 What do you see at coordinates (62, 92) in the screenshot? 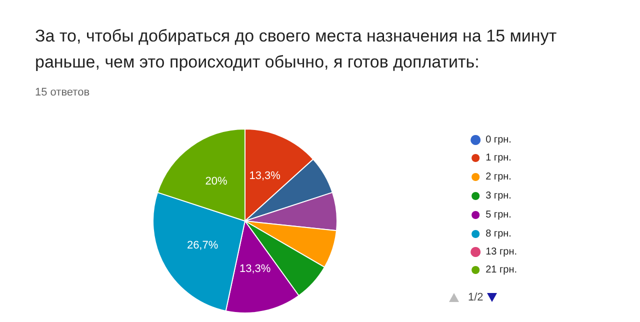
I see `text: 15 ответов` at bounding box center [62, 92].